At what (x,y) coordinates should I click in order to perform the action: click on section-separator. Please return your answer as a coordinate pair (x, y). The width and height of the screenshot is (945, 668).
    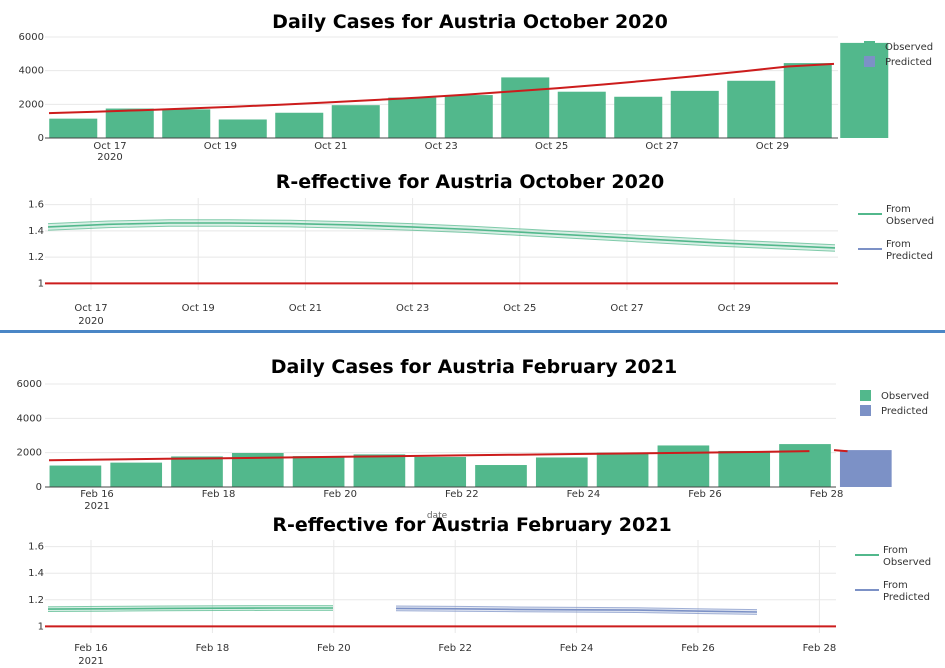
    Looking at the image, I should click on (472, 331).